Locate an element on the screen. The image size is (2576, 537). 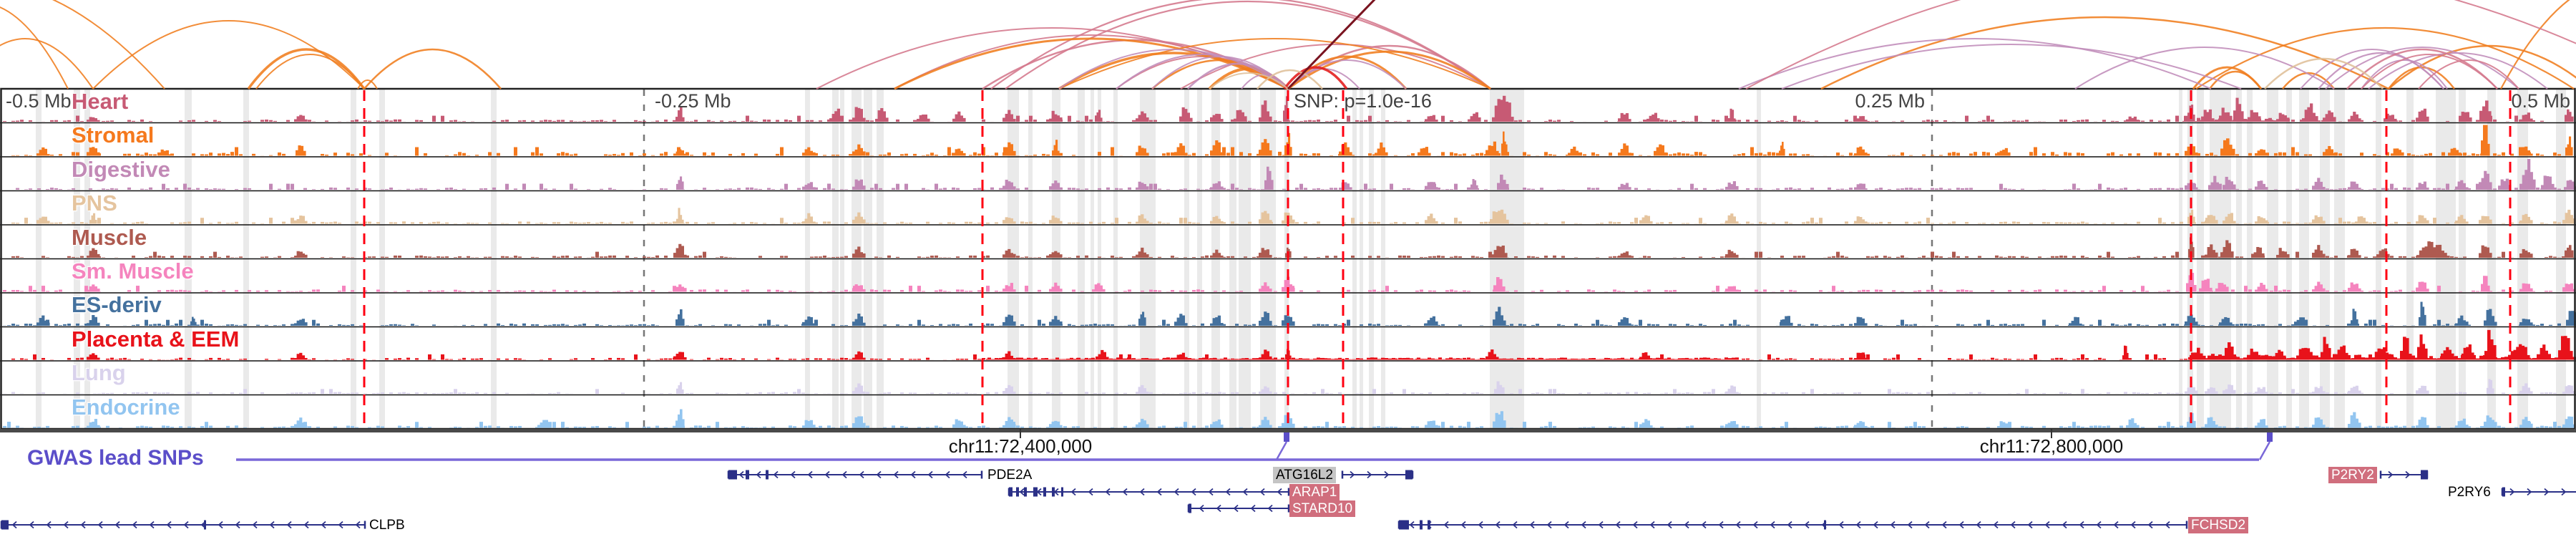
coordinate-label-72800000: chr11:72,800,000 is located at coordinates (2051, 446).